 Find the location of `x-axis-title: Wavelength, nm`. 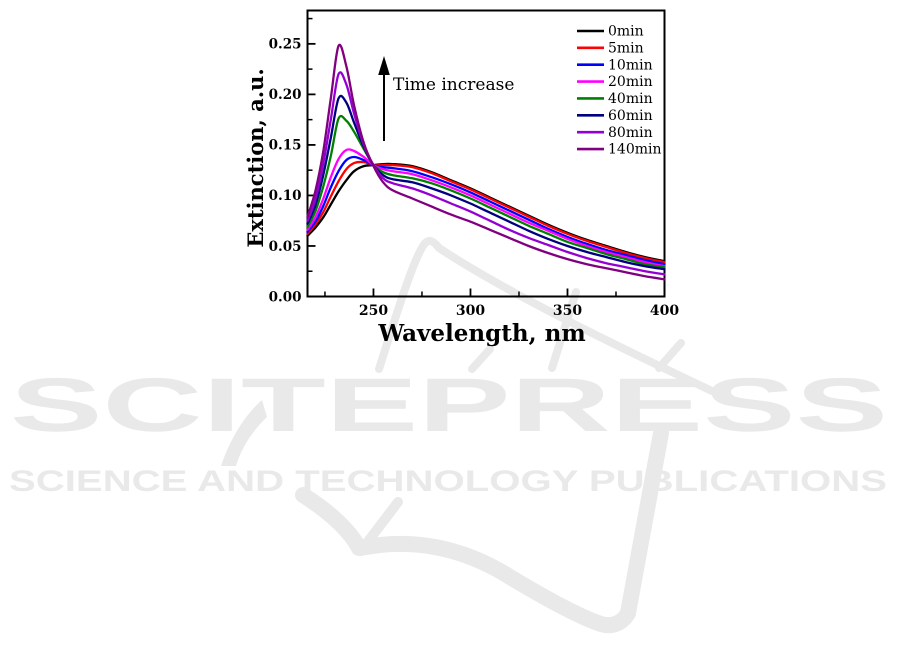

x-axis-title: Wavelength, nm is located at coordinates (481, 333).